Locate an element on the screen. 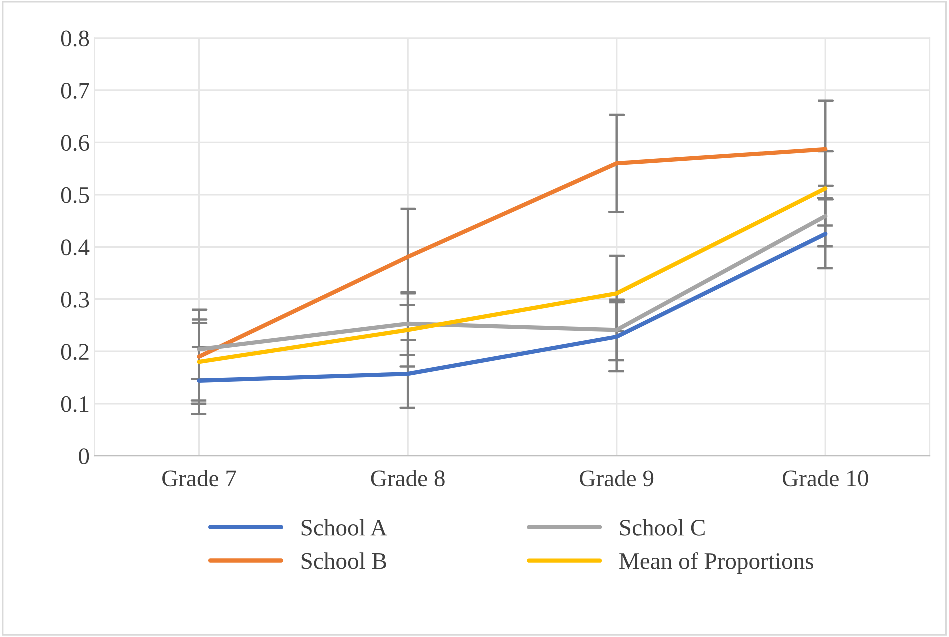 This screenshot has width=949, height=637. y-tick-label: 0.4 is located at coordinates (75, 248).